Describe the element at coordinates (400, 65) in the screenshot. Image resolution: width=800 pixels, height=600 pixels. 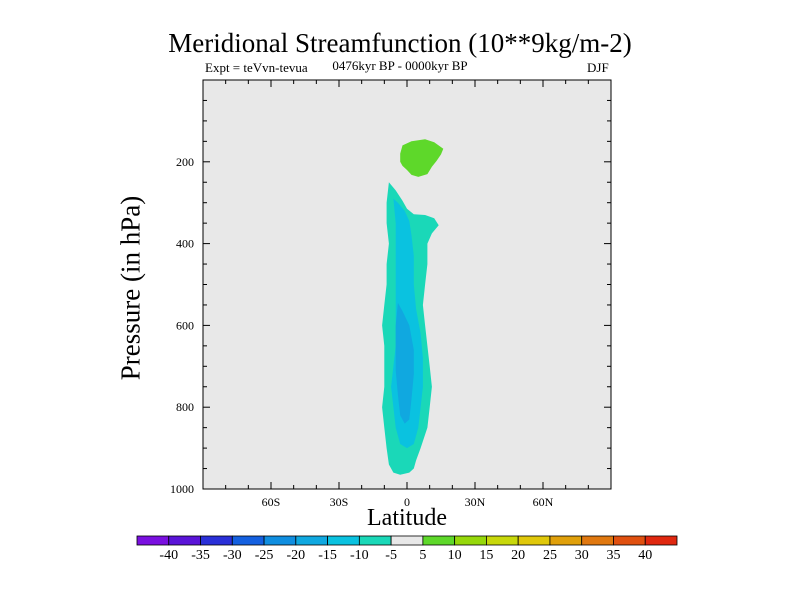
I see `time-range-label: 0476kyr BP - 0000kyr BP` at that location.